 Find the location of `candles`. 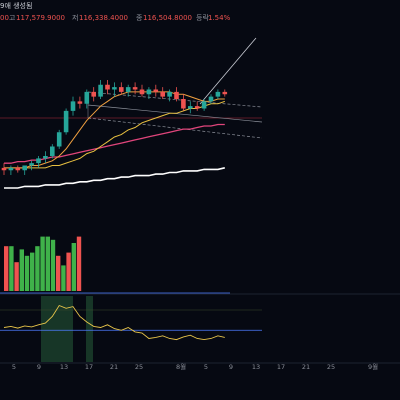

candles is located at coordinates (114, 127).